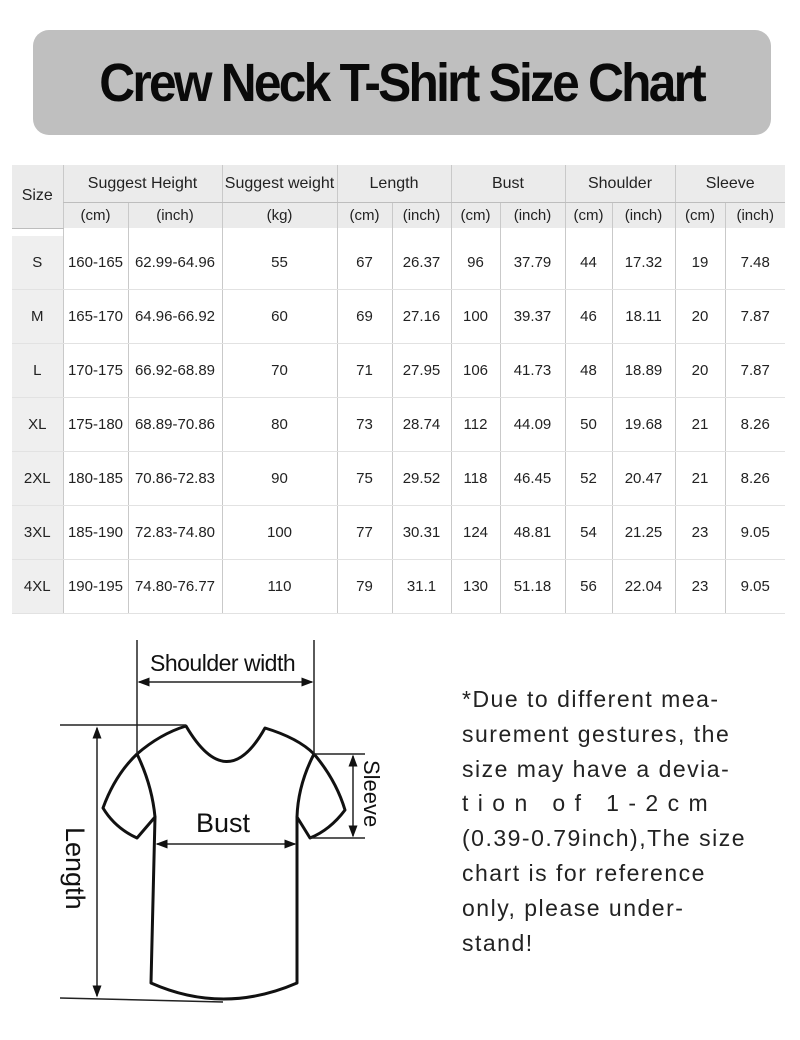 Image resolution: width=800 pixels, height=1040 pixels. I want to click on size-cell: M, so click(37, 316).